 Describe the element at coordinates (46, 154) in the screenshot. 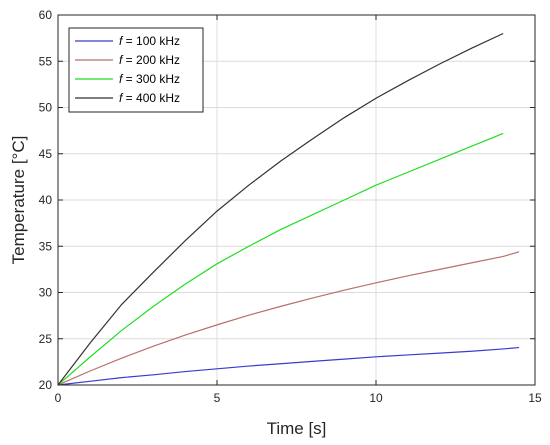

I see `y-tick-label: 45` at that location.